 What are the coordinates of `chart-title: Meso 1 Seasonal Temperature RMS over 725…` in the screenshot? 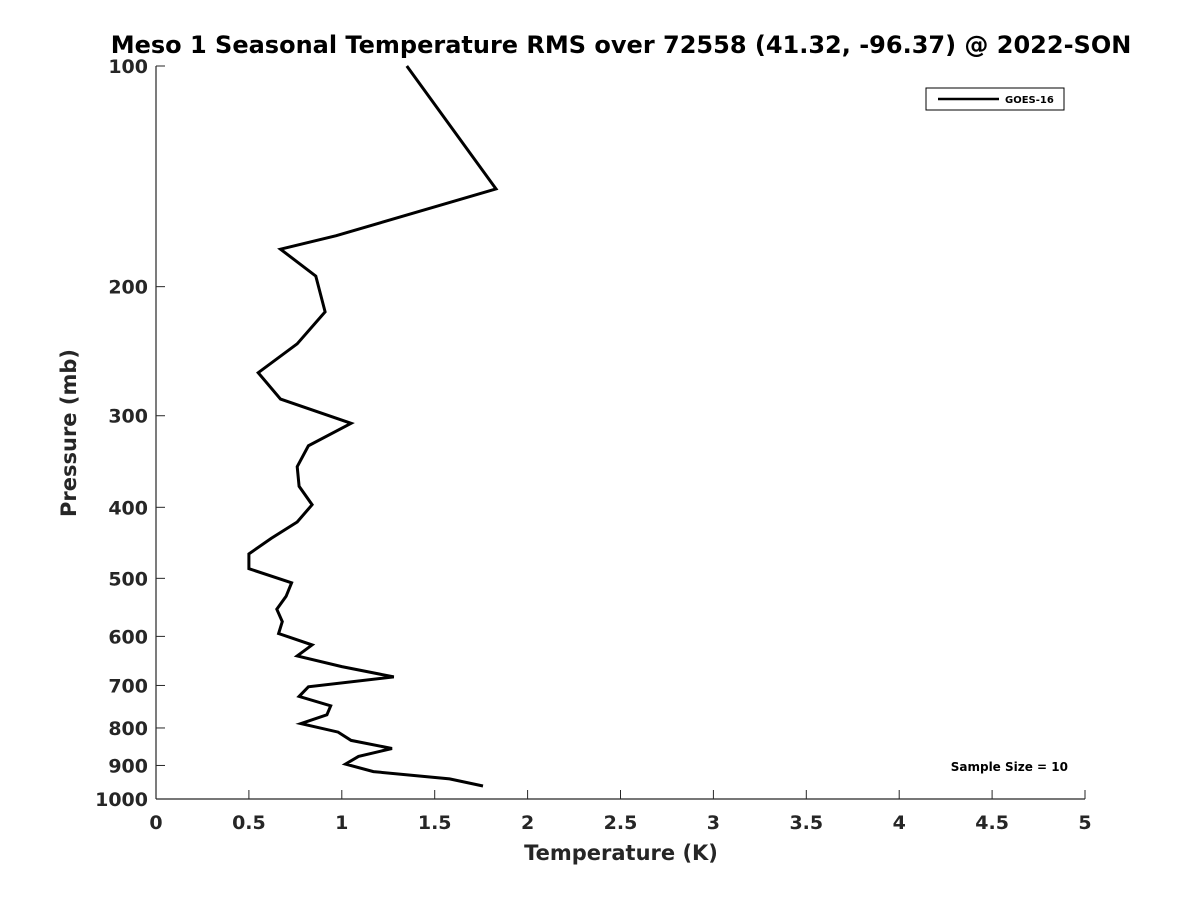 It's located at (621, 45).